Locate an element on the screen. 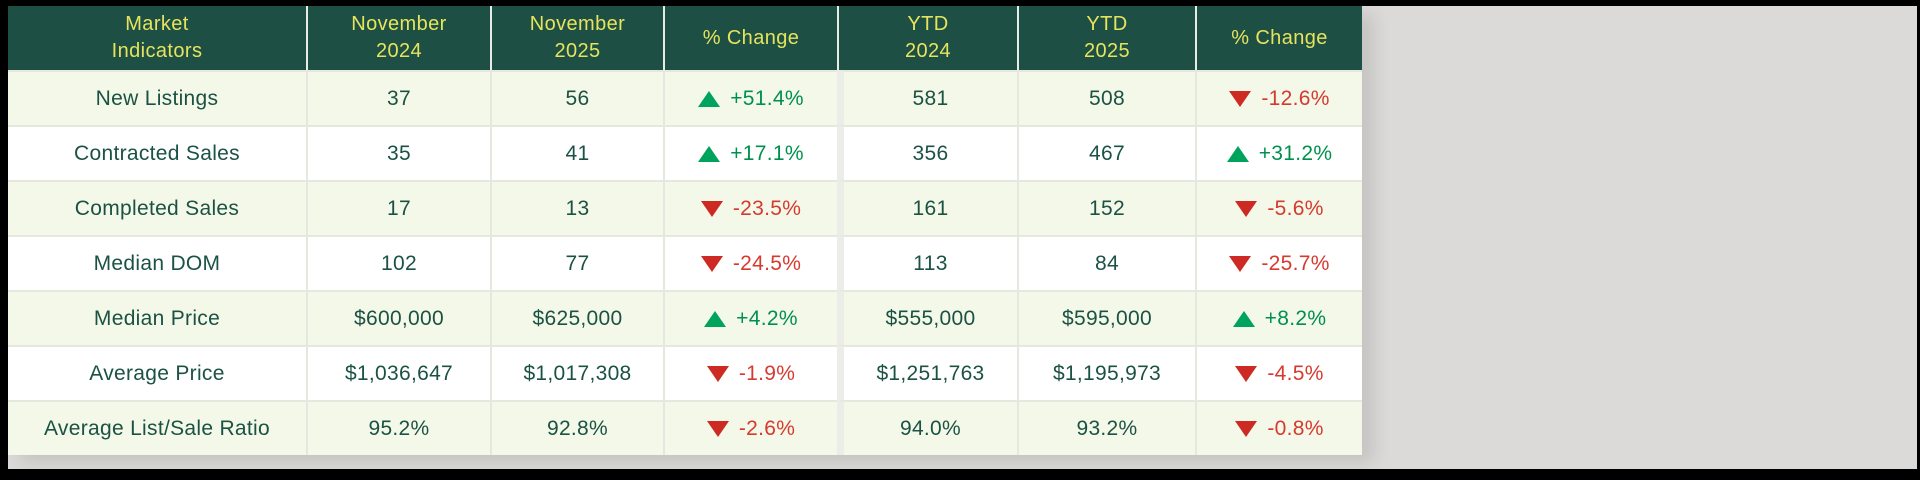 Image resolution: width=1920 pixels, height=480 pixels. table-row: Contracted Sales 35 41 +17.1% 356 467 +31.2% is located at coordinates (685, 152).